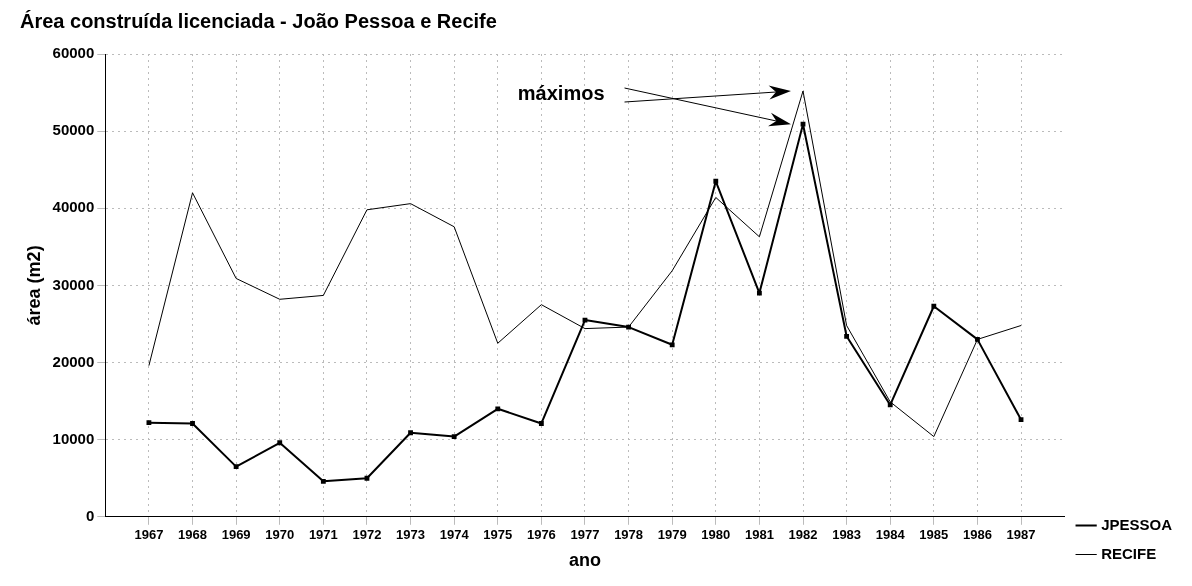 Image resolution: width=1192 pixels, height=586 pixels. What do you see at coordinates (236, 535) in the screenshot?
I see `x-tick-label: 1969` at bounding box center [236, 535].